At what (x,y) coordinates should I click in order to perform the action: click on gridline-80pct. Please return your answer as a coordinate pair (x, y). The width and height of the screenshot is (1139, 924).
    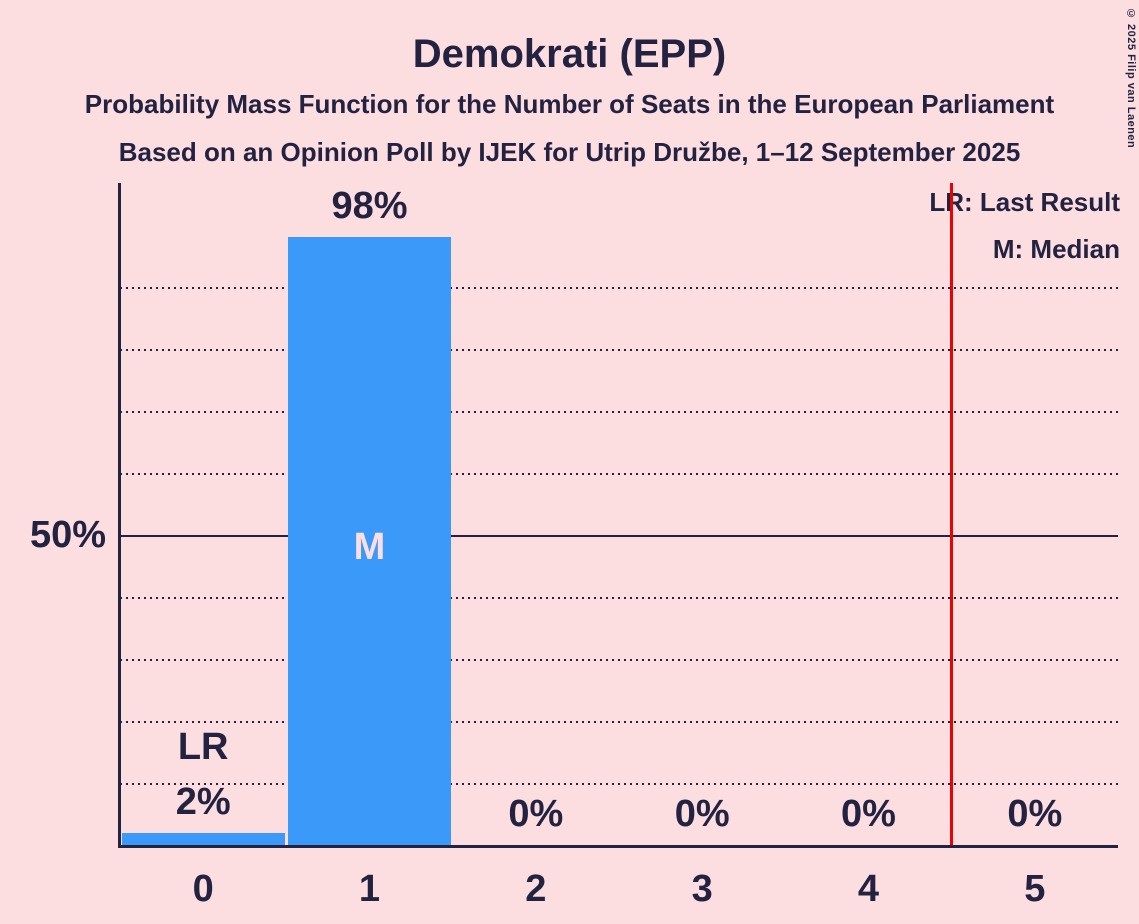
    Looking at the image, I should click on (619, 350).